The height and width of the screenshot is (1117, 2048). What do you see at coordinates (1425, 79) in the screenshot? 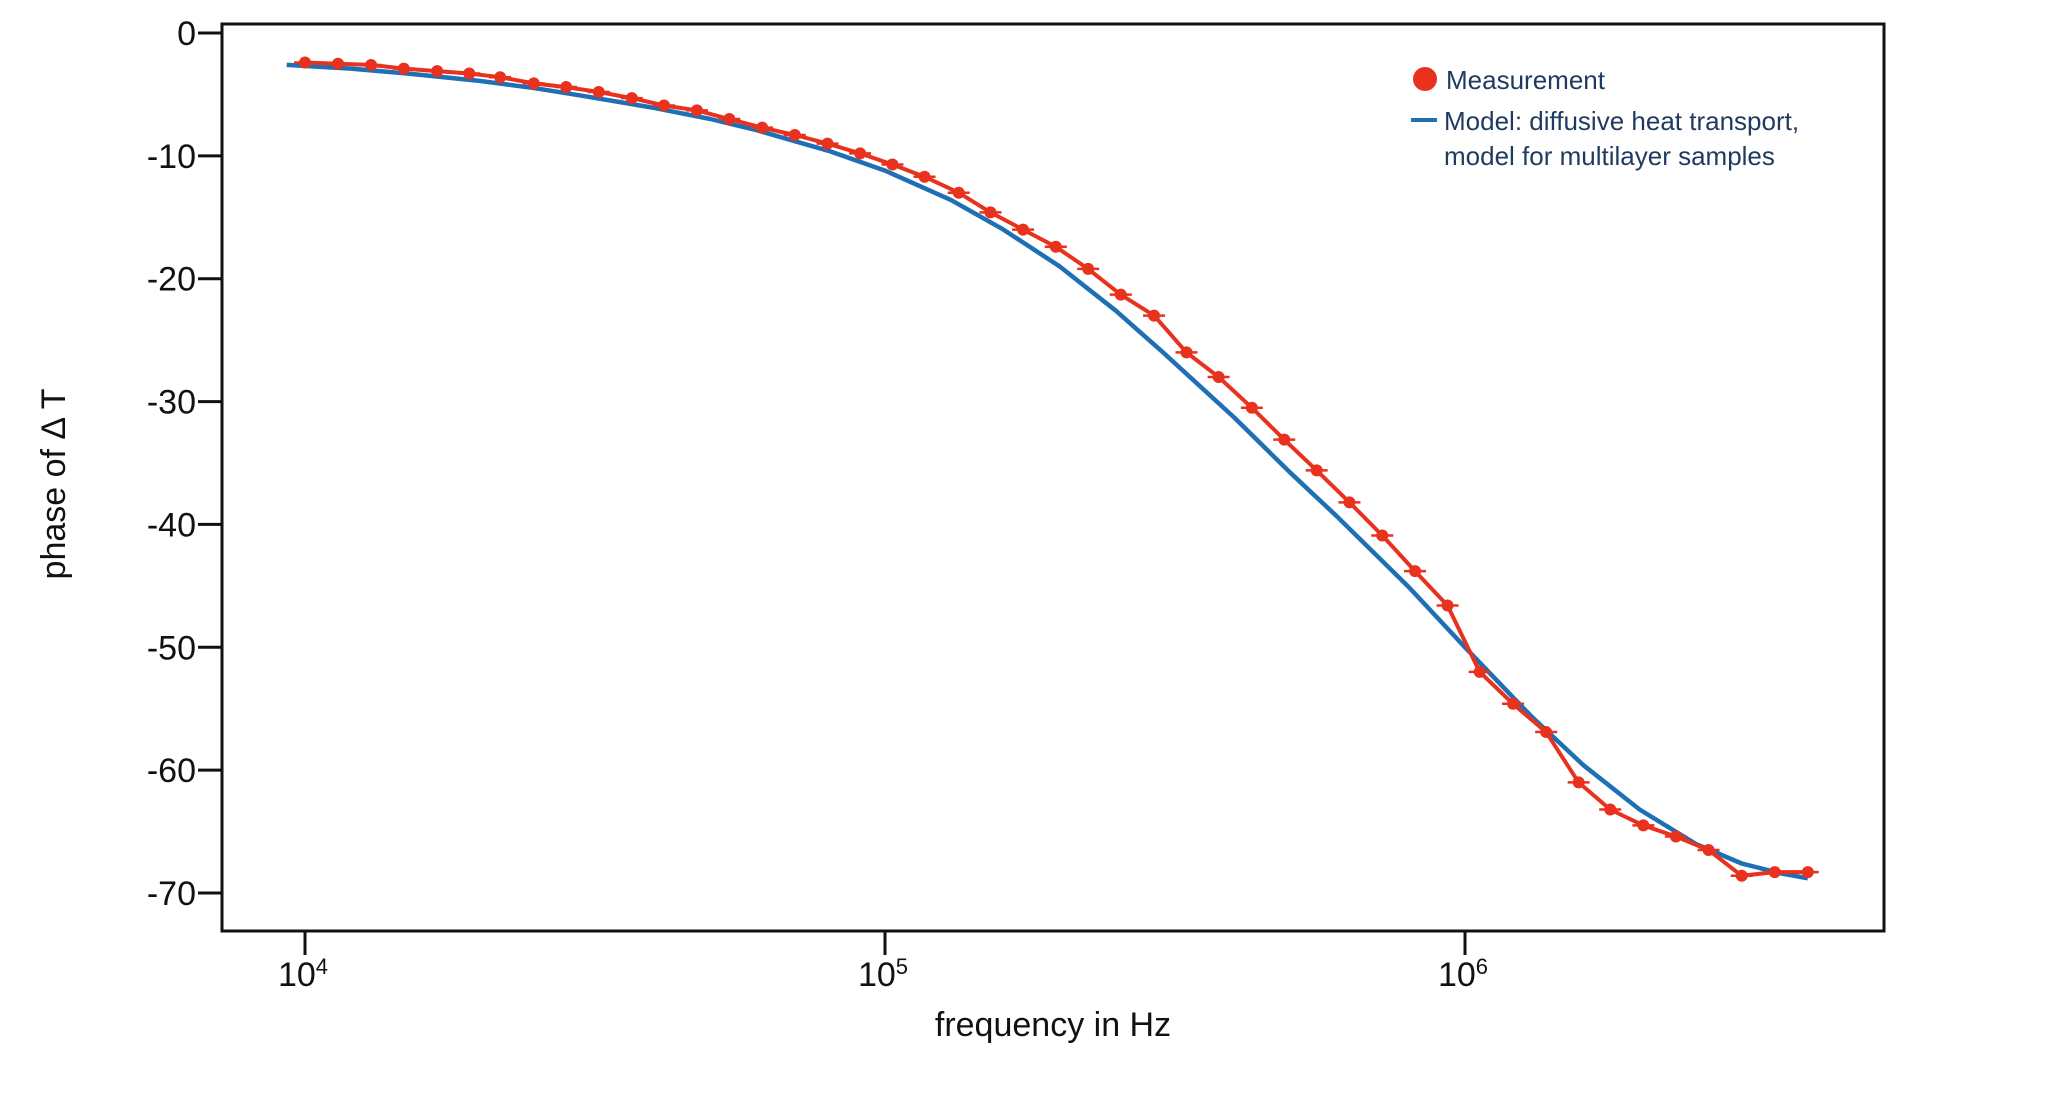
I see `legend-measurement-marker` at bounding box center [1425, 79].